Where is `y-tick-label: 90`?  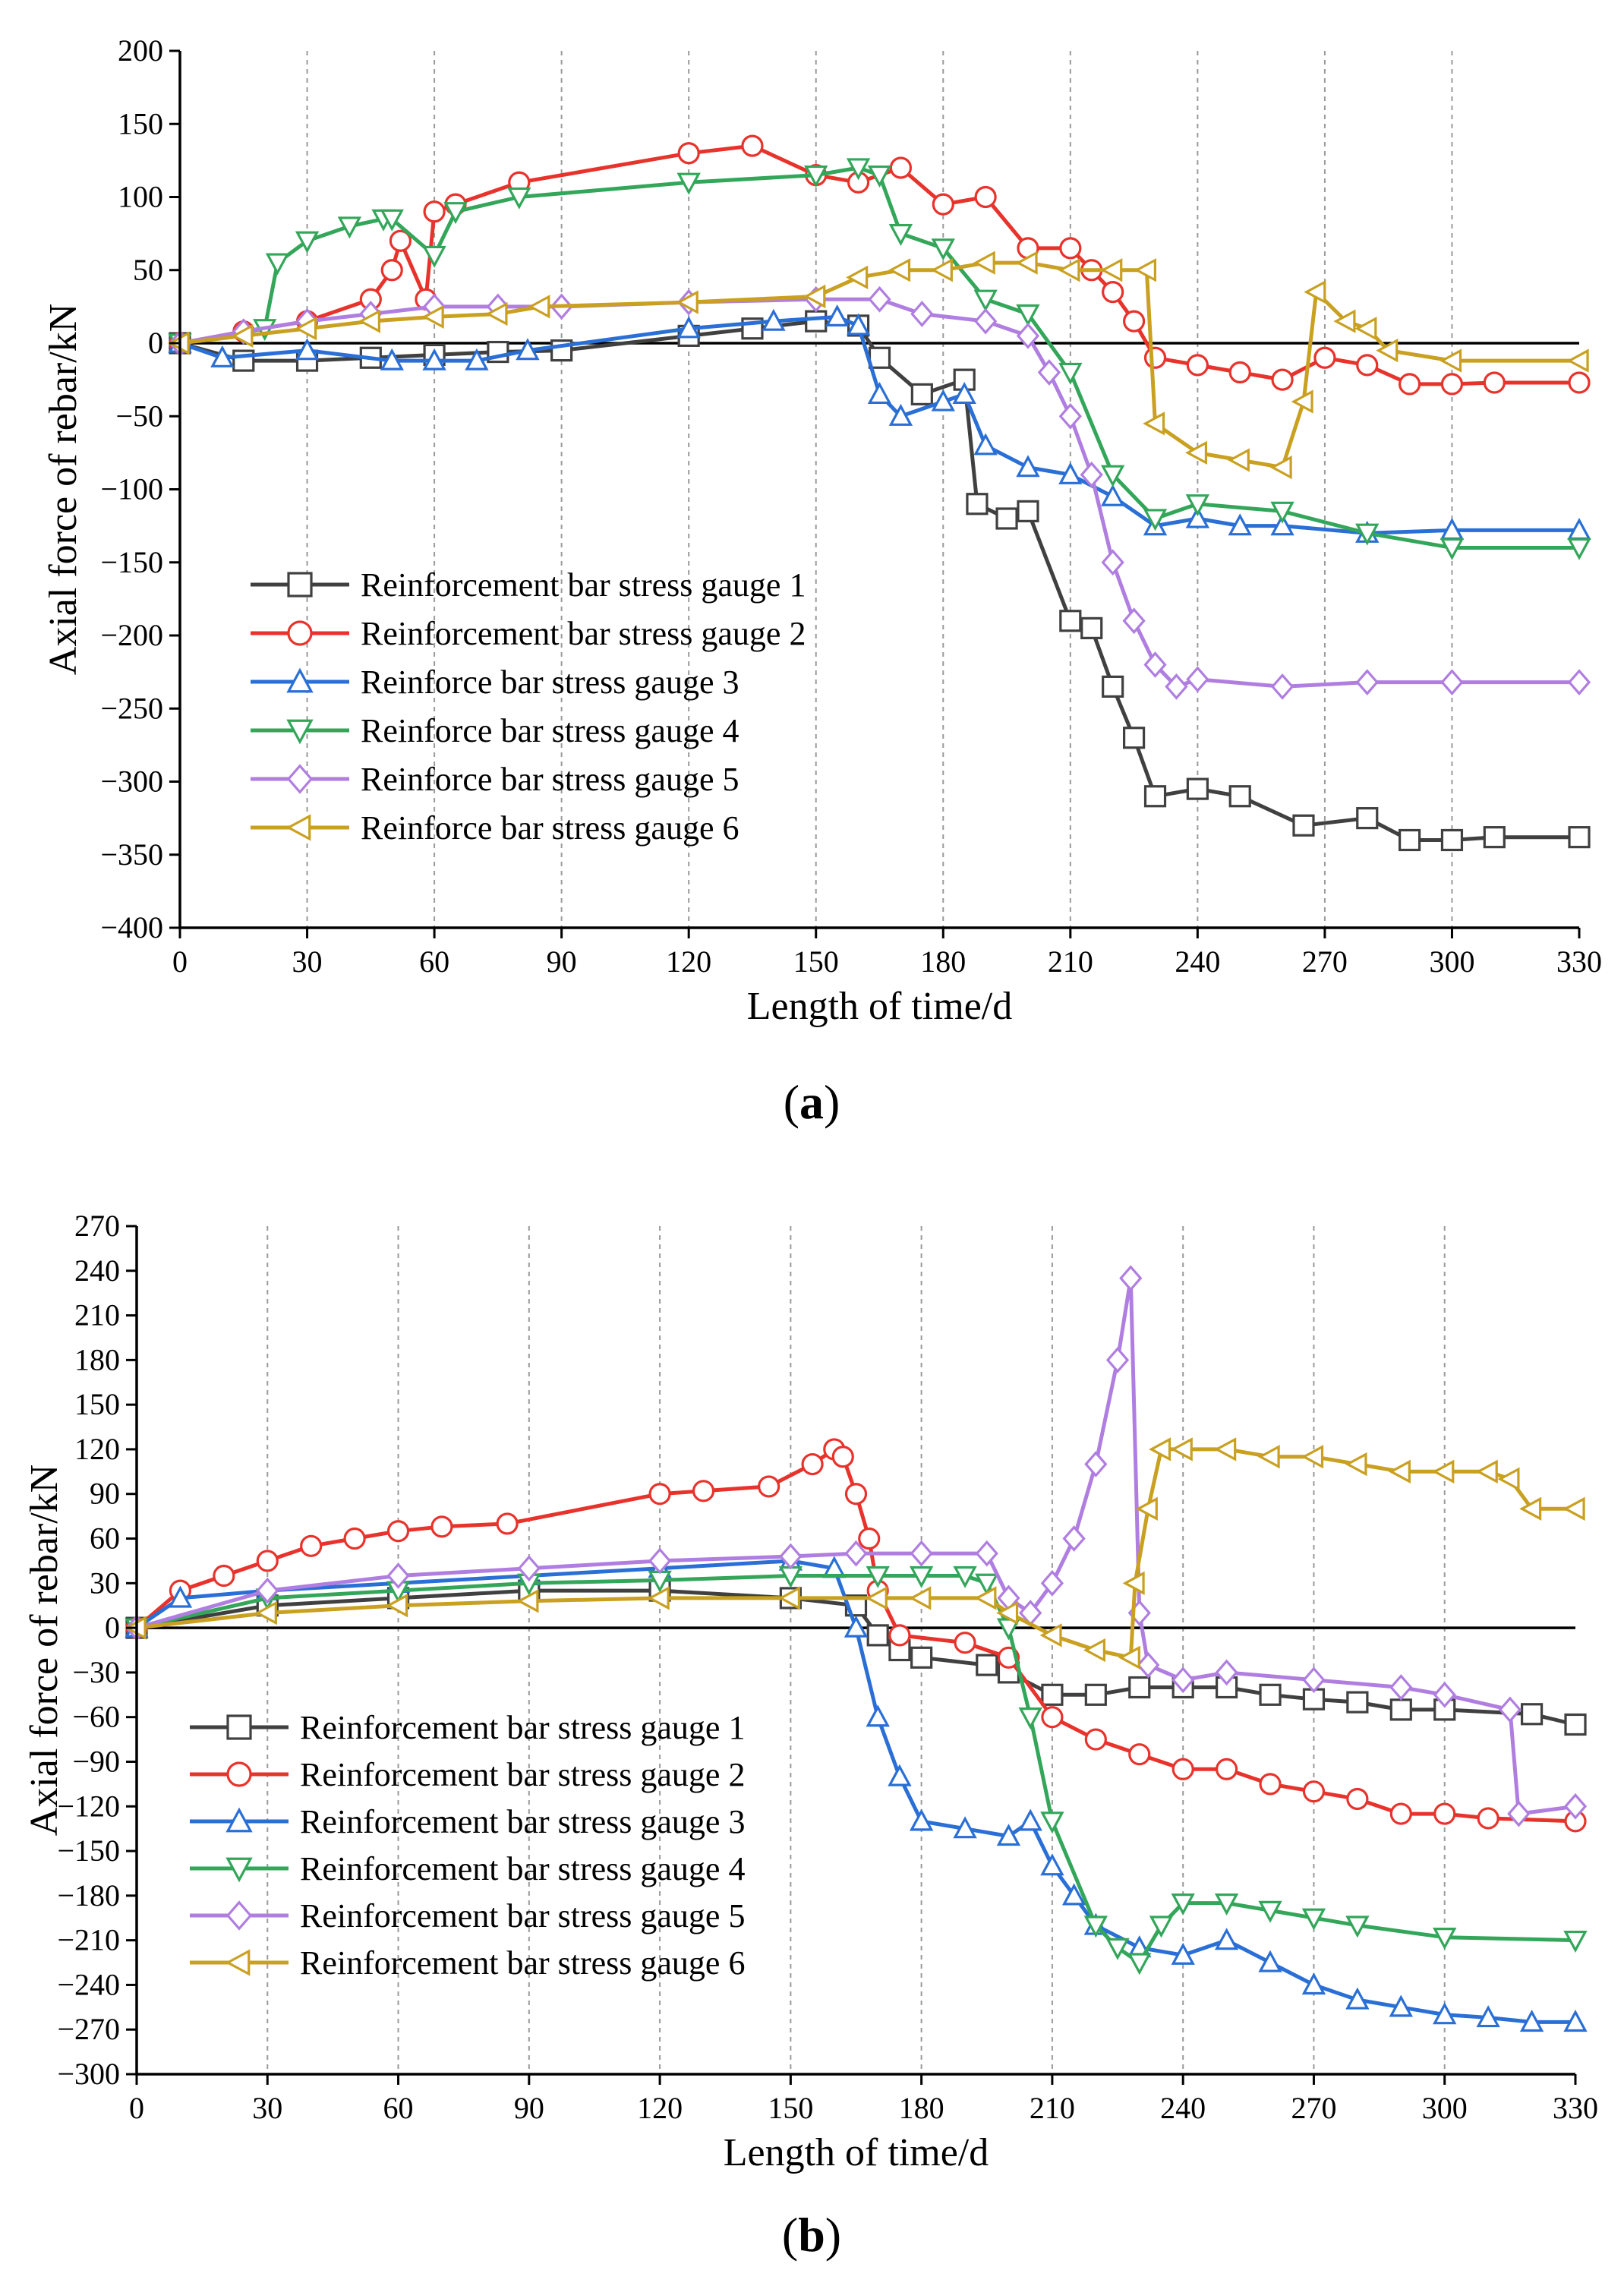
y-tick-label: 90 is located at coordinates (105, 1494).